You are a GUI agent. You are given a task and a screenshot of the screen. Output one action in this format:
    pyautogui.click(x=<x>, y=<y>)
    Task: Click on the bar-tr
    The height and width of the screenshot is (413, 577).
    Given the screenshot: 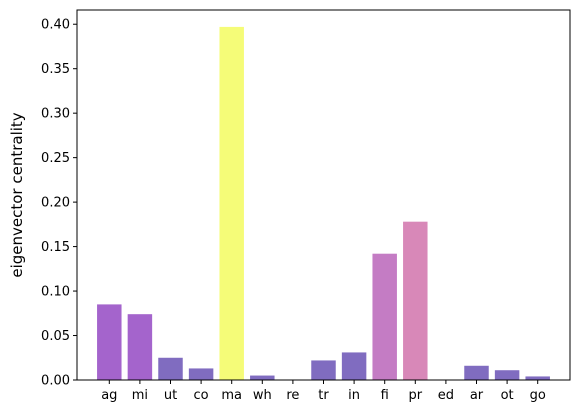 What is the action you would take?
    pyautogui.click(x=323, y=370)
    